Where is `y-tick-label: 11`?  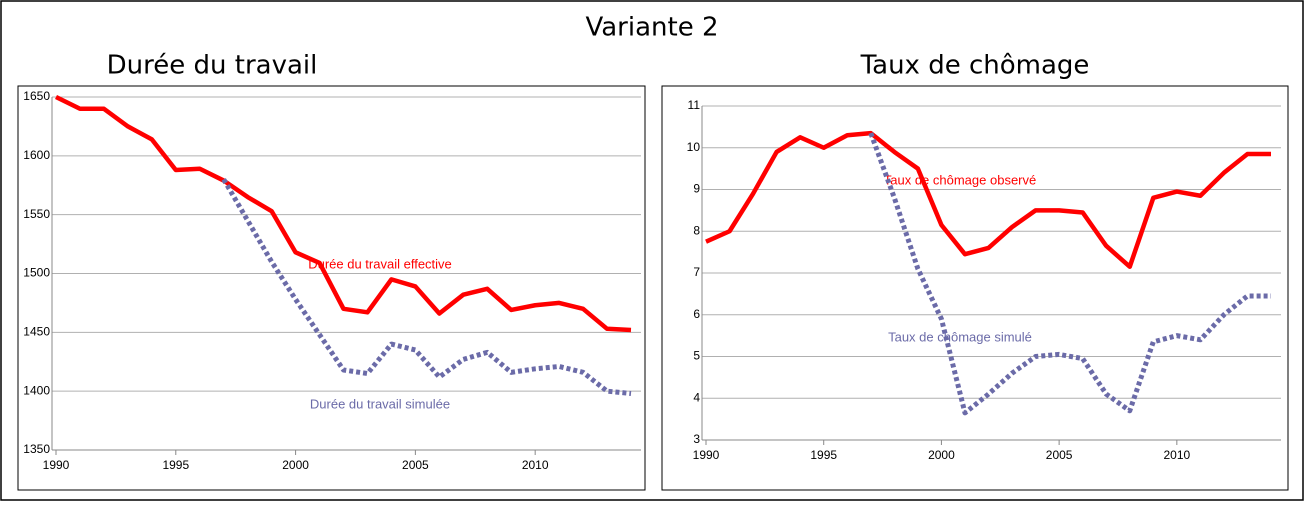
y-tick-label: 11 is located at coordinates (694, 105).